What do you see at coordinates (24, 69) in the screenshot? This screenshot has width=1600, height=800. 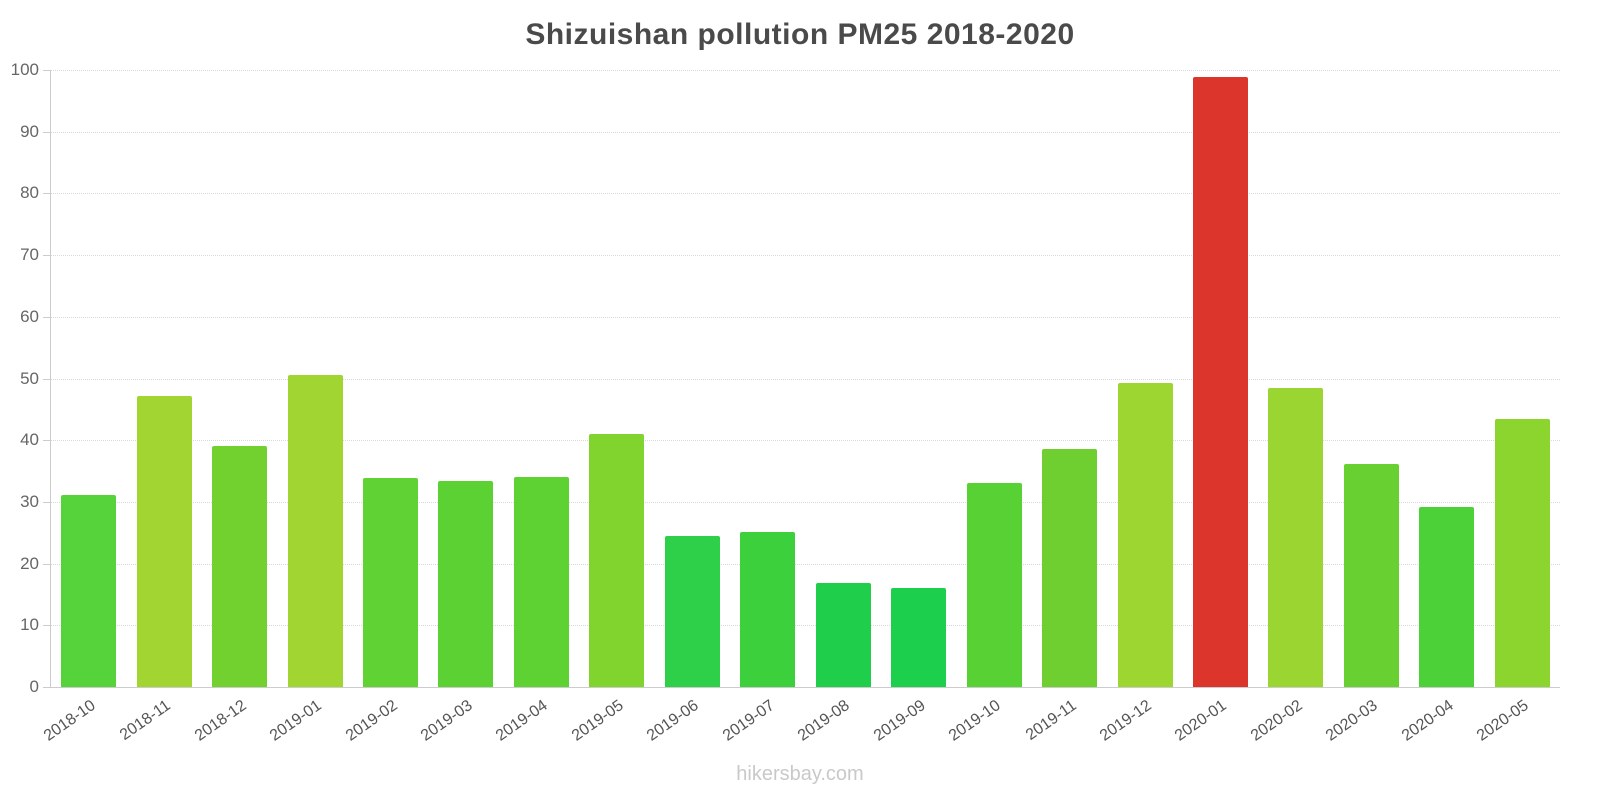 I see `y-axis-label: 100` at bounding box center [24, 69].